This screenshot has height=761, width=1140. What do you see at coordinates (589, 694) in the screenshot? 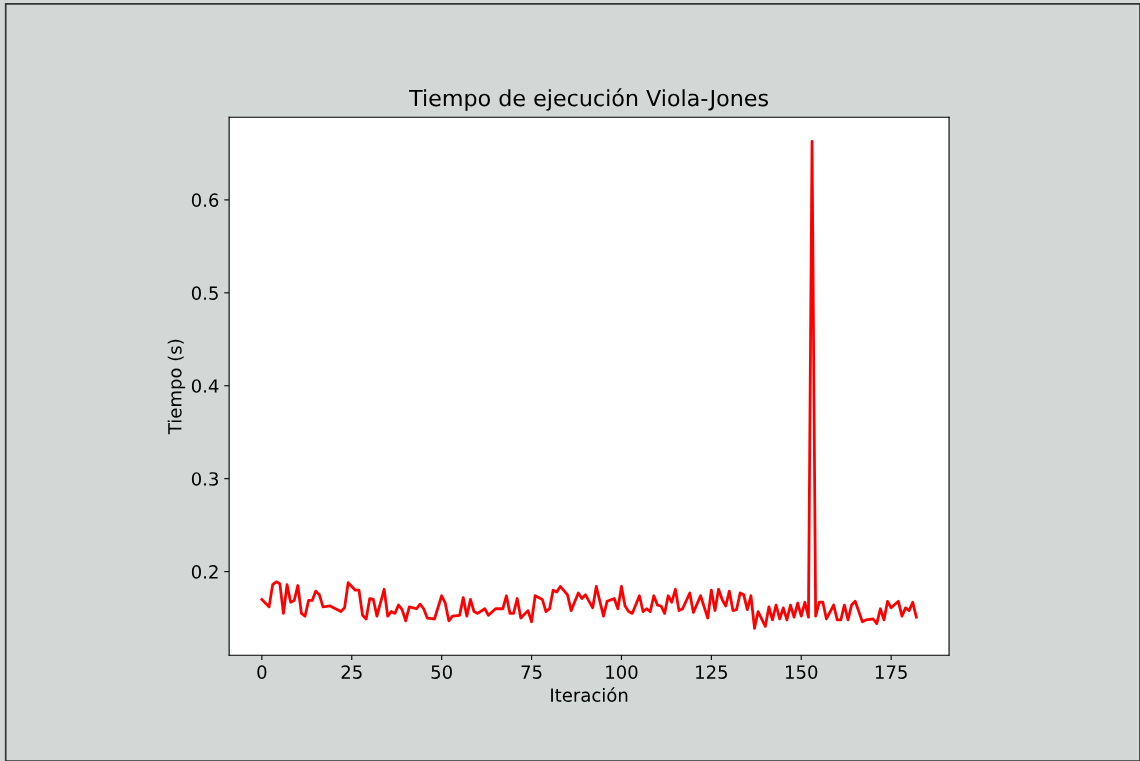
I see `x-axis-title: Iteración` at bounding box center [589, 694].